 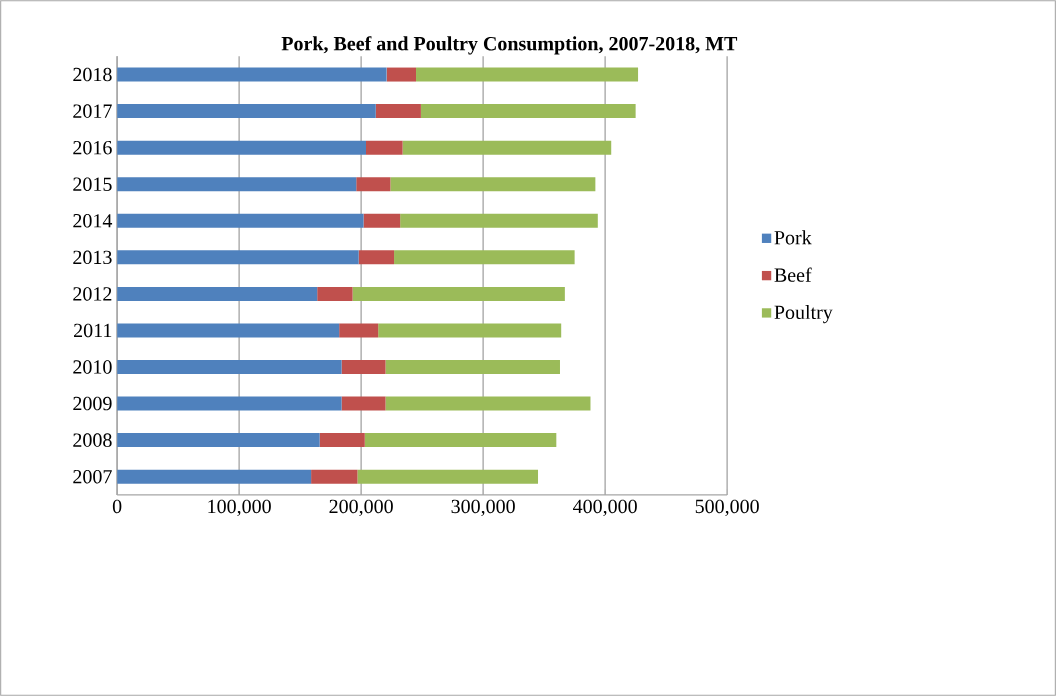 What do you see at coordinates (92, 74) in the screenshot?
I see `y-tick-label: 2018` at bounding box center [92, 74].